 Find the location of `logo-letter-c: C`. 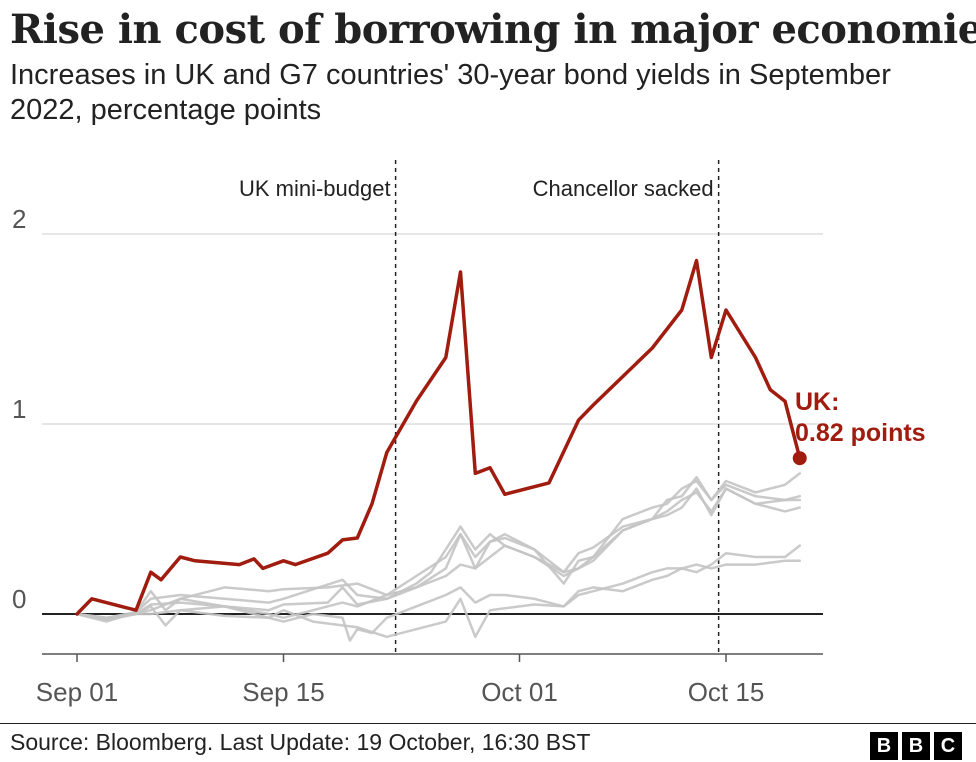

logo-letter-c: C is located at coordinates (948, 746).